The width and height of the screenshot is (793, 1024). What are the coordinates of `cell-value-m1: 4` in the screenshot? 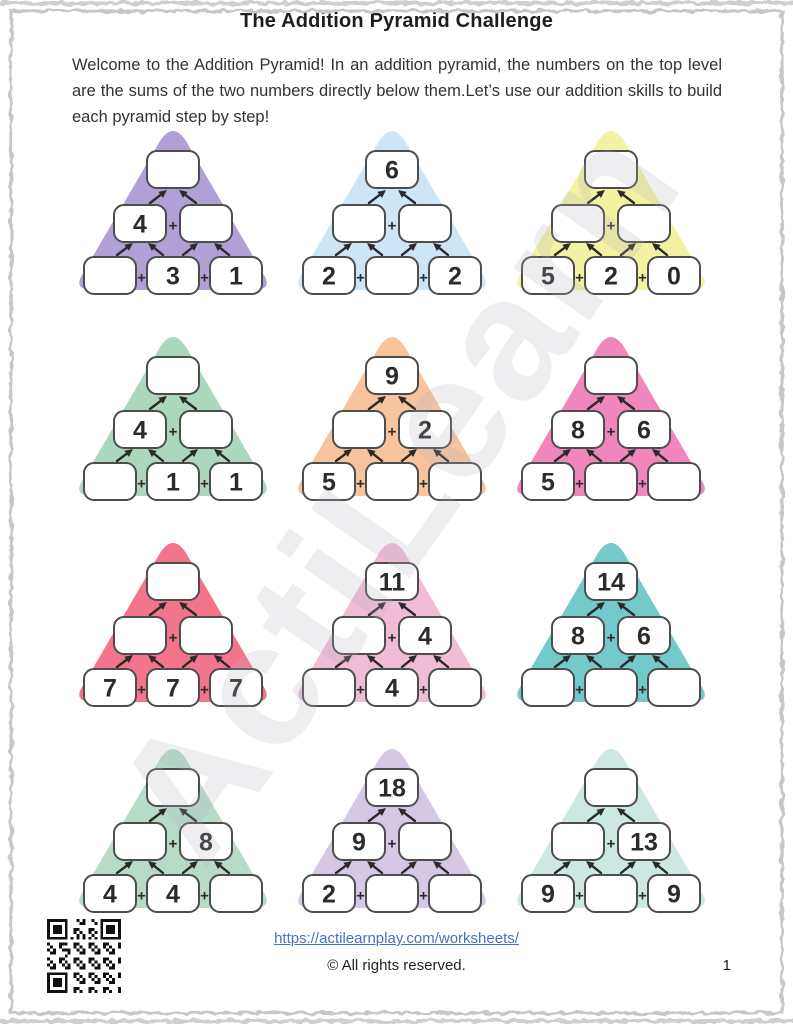 It's located at (425, 637).